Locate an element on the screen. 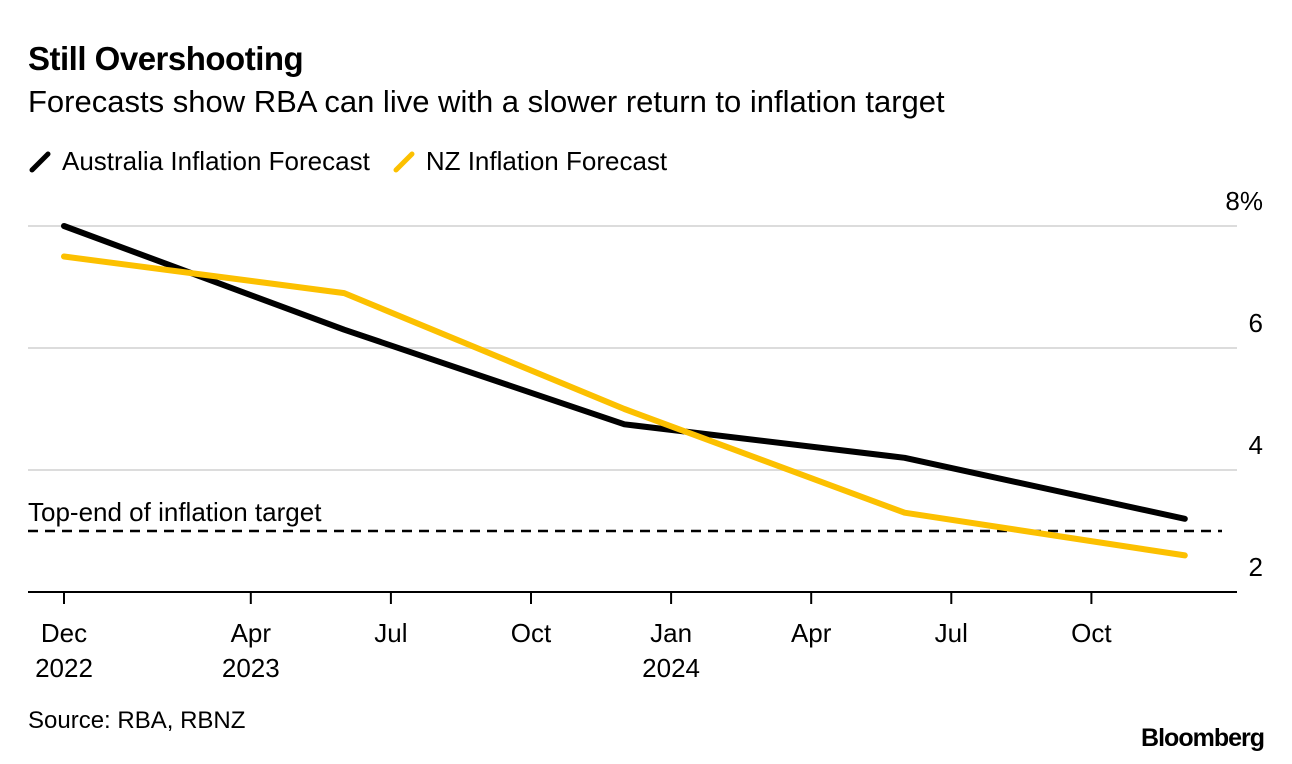 The image size is (1292, 764). bloomberg-logo: Bloomberg is located at coordinates (1203, 738).